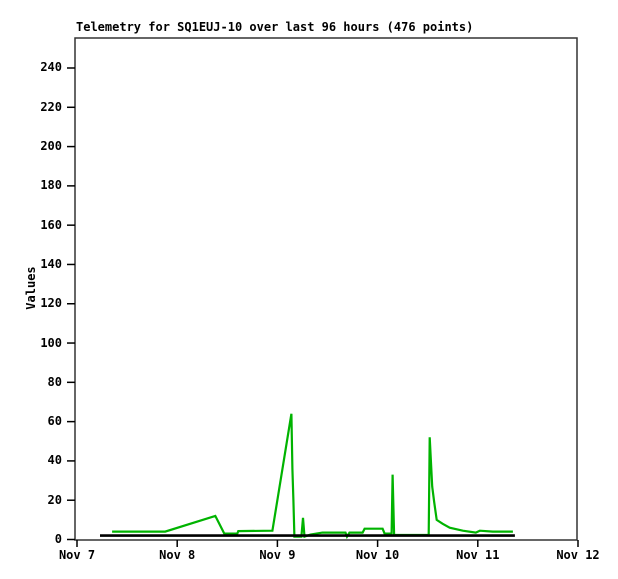  I want to click on y-axis-ticks, so click(71, 304).